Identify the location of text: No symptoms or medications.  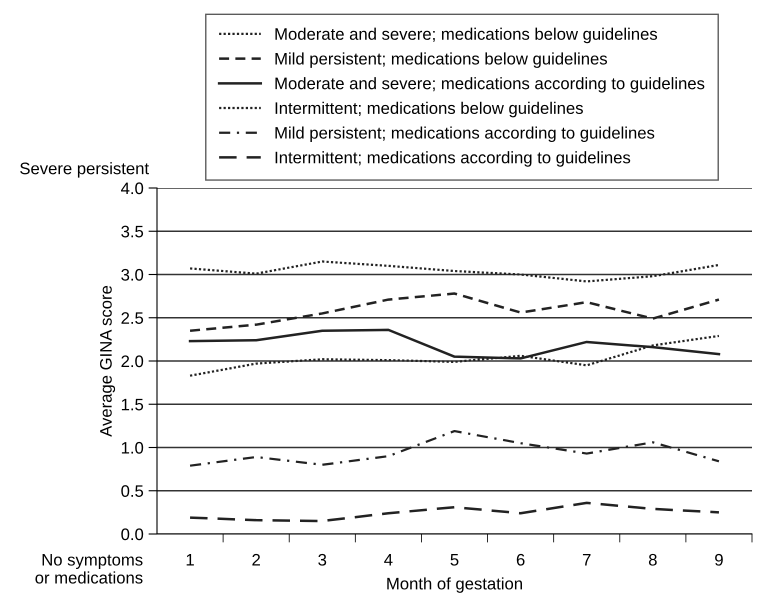
(89, 569).